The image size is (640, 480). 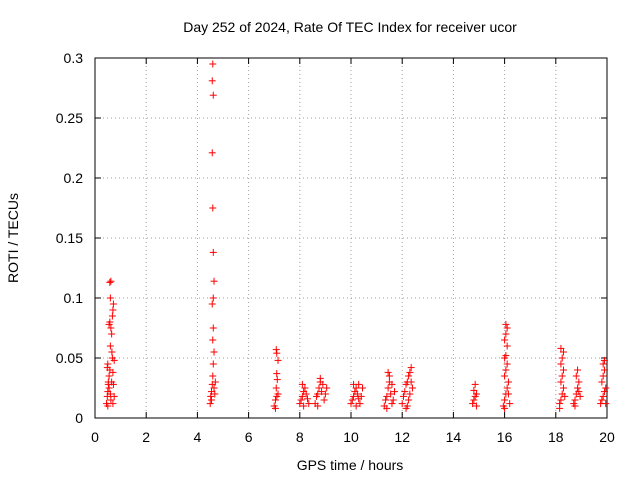 What do you see at coordinates (69, 358) in the screenshot?
I see `y-tick-label: 0.05` at bounding box center [69, 358].